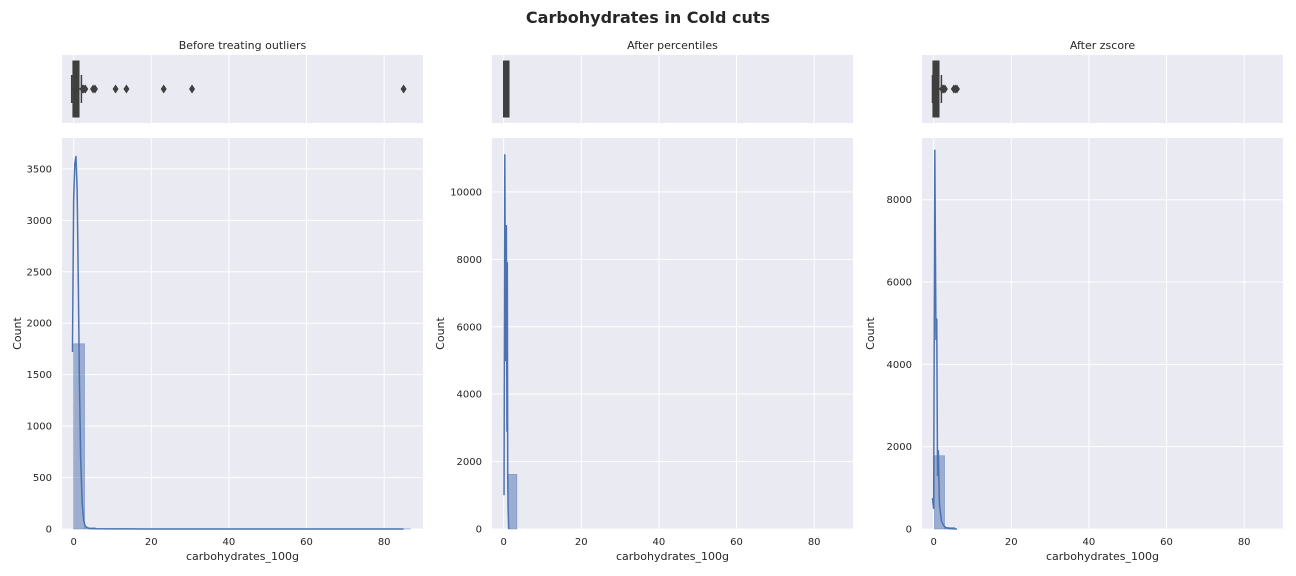 This screenshot has width=1296, height=576. What do you see at coordinates (39, 169) in the screenshot?
I see `panel-1-ytick-label-7: 3500` at bounding box center [39, 169].